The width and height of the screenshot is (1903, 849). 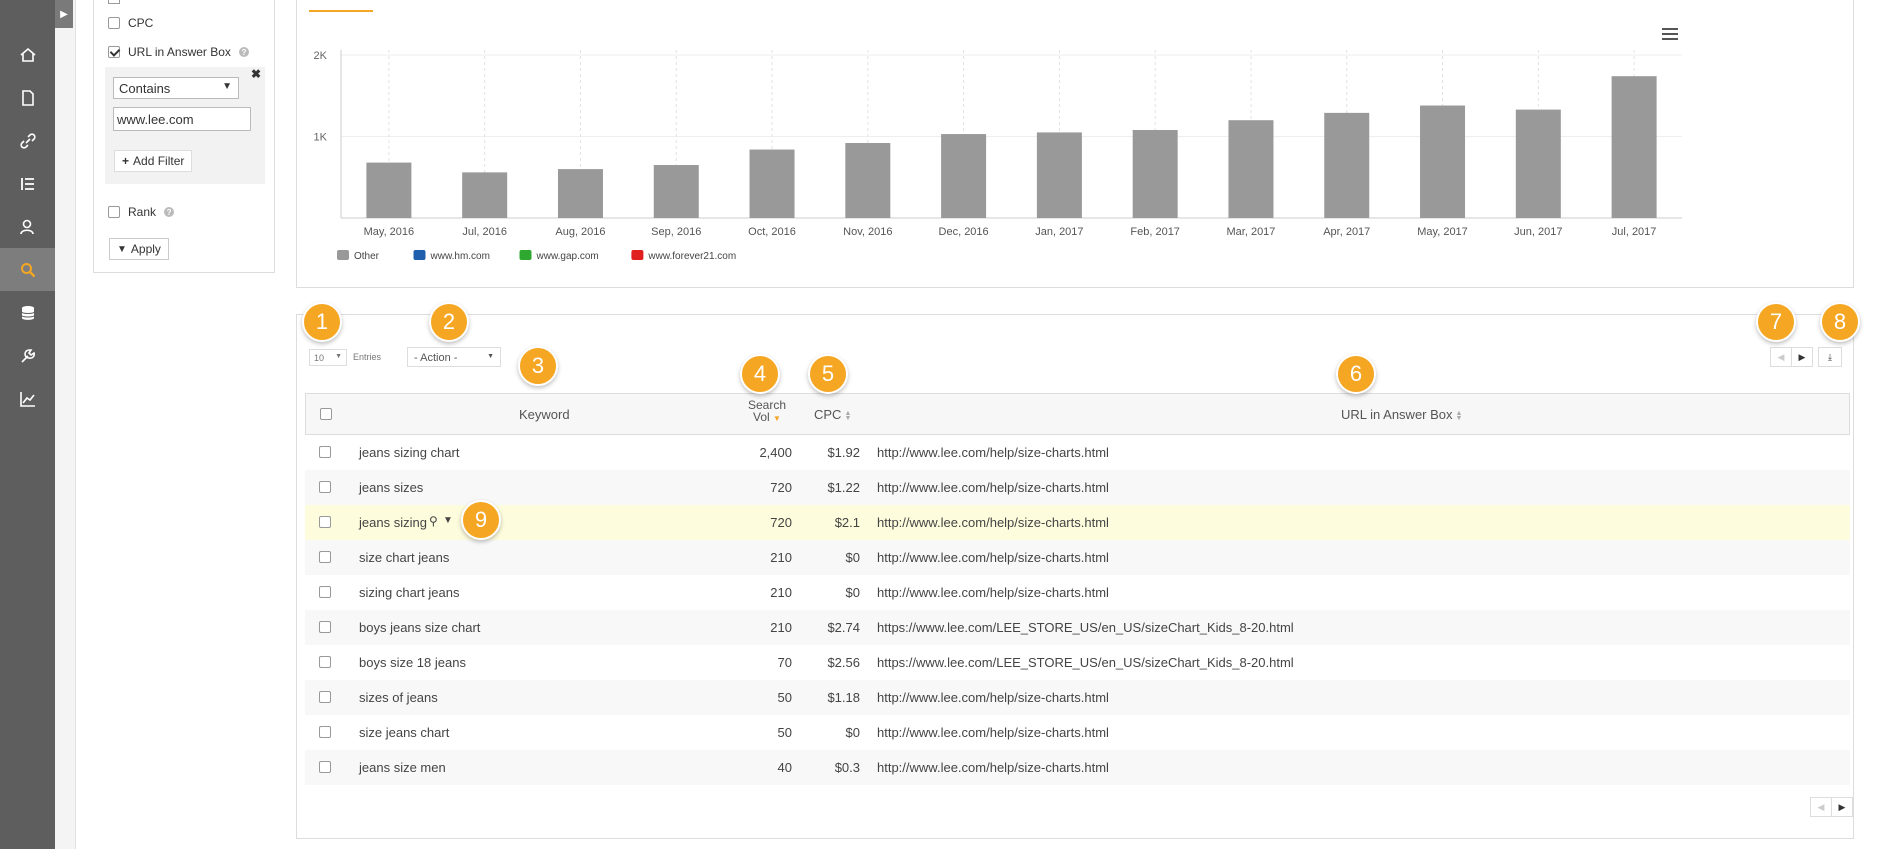 I want to click on url-answer-box-checkbox, so click(x=114, y=52).